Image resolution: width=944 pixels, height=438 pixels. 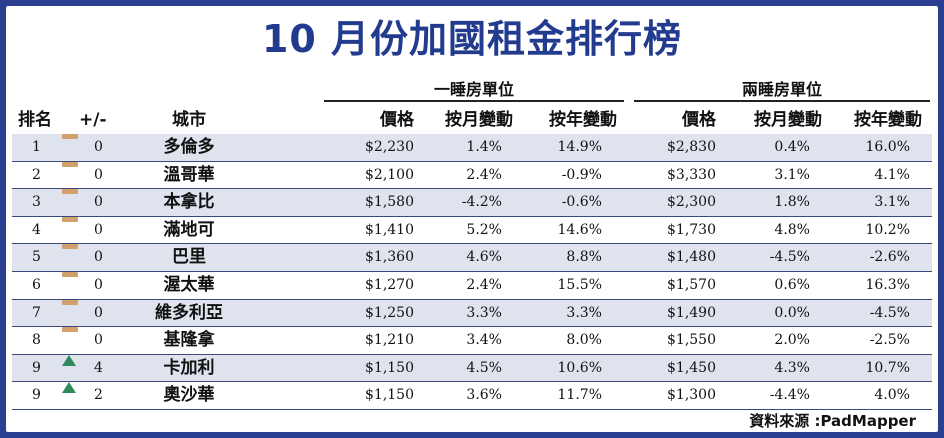 I want to click on cell-rank: 6, so click(x=36, y=284).